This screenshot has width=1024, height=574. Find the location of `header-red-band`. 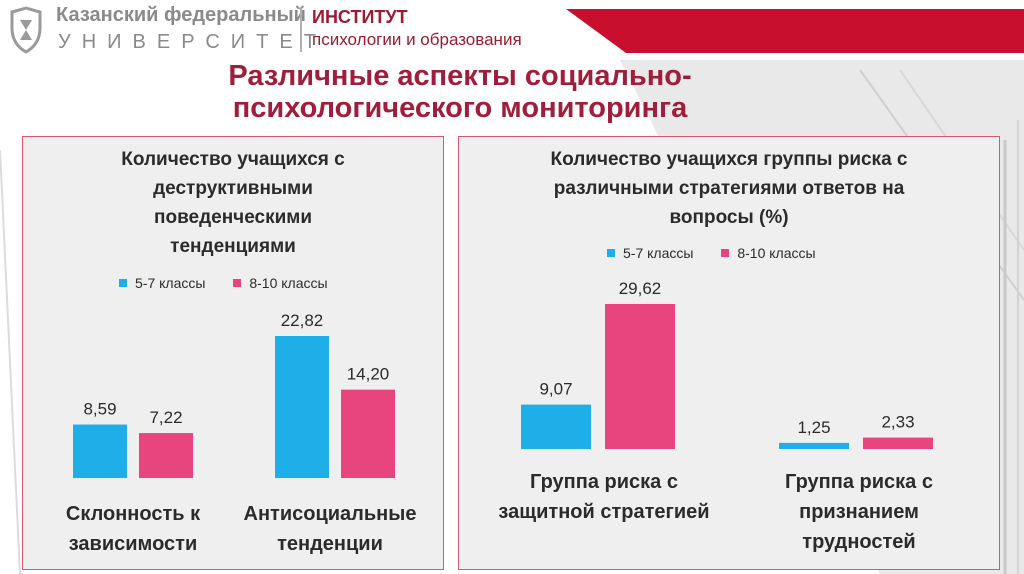

header-red-band is located at coordinates (795, 31).